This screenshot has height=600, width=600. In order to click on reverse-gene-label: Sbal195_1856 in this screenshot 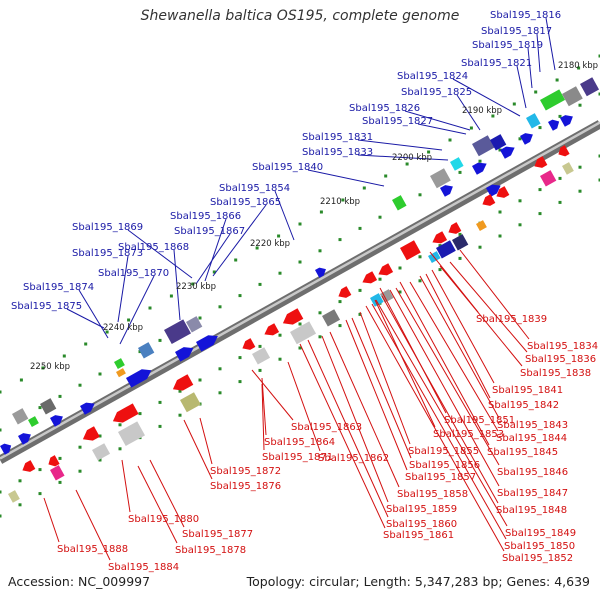, I will do `click(444, 465)`.